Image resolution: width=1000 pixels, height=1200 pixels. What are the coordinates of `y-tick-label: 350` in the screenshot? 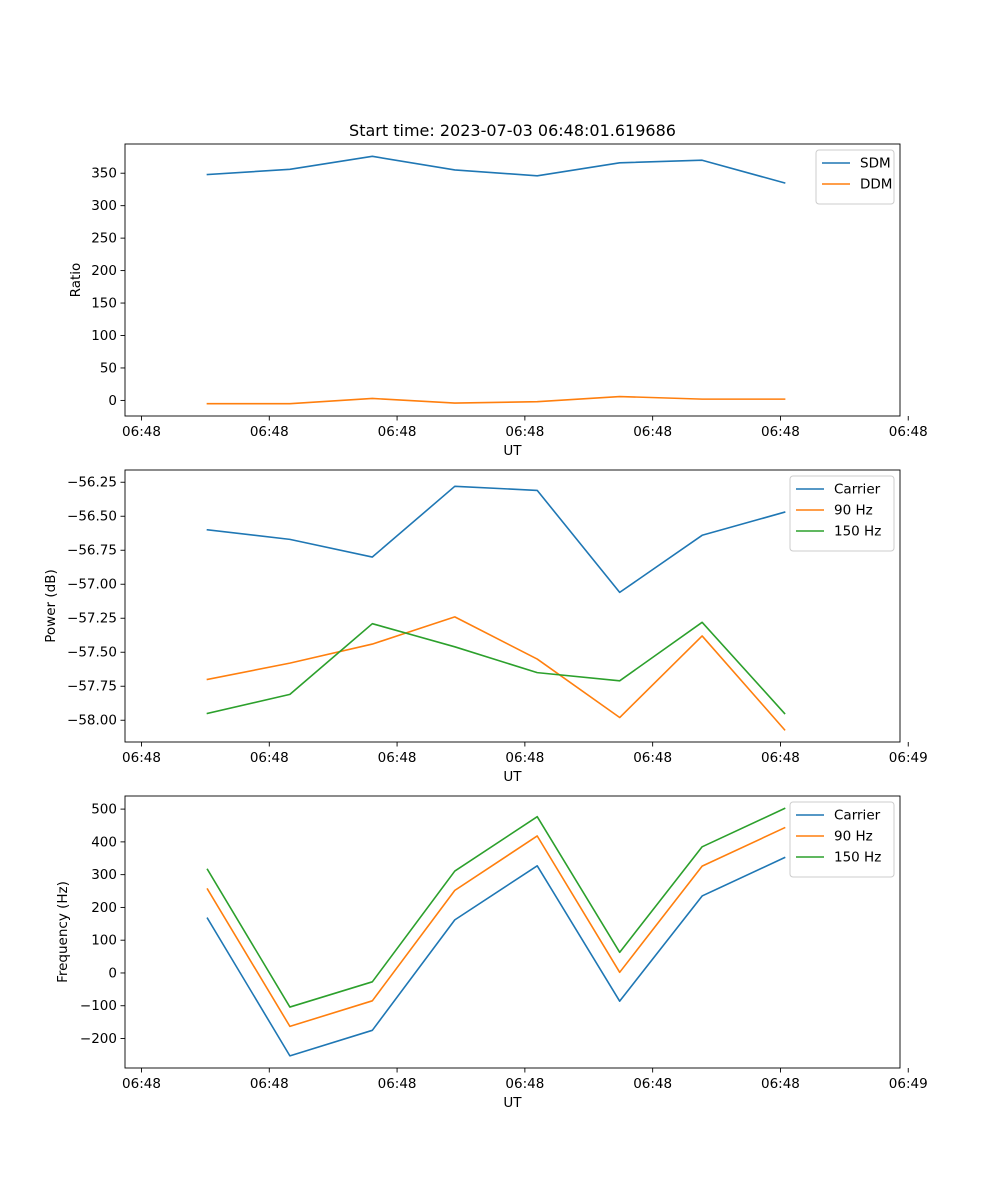 It's located at (104, 174).